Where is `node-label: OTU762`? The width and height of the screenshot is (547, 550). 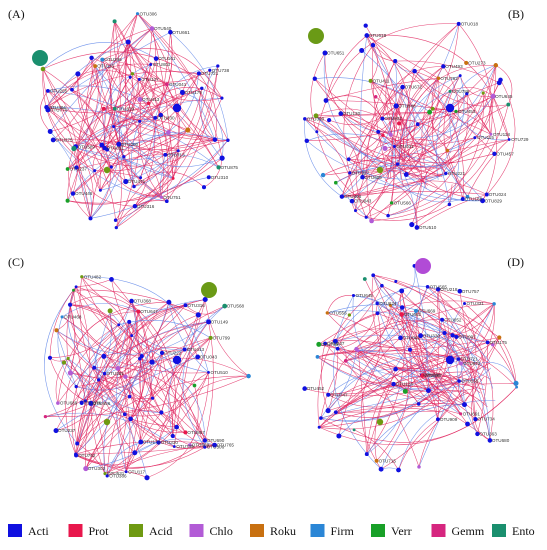
node-label: OTU762 is located at coordinates (87, 455).